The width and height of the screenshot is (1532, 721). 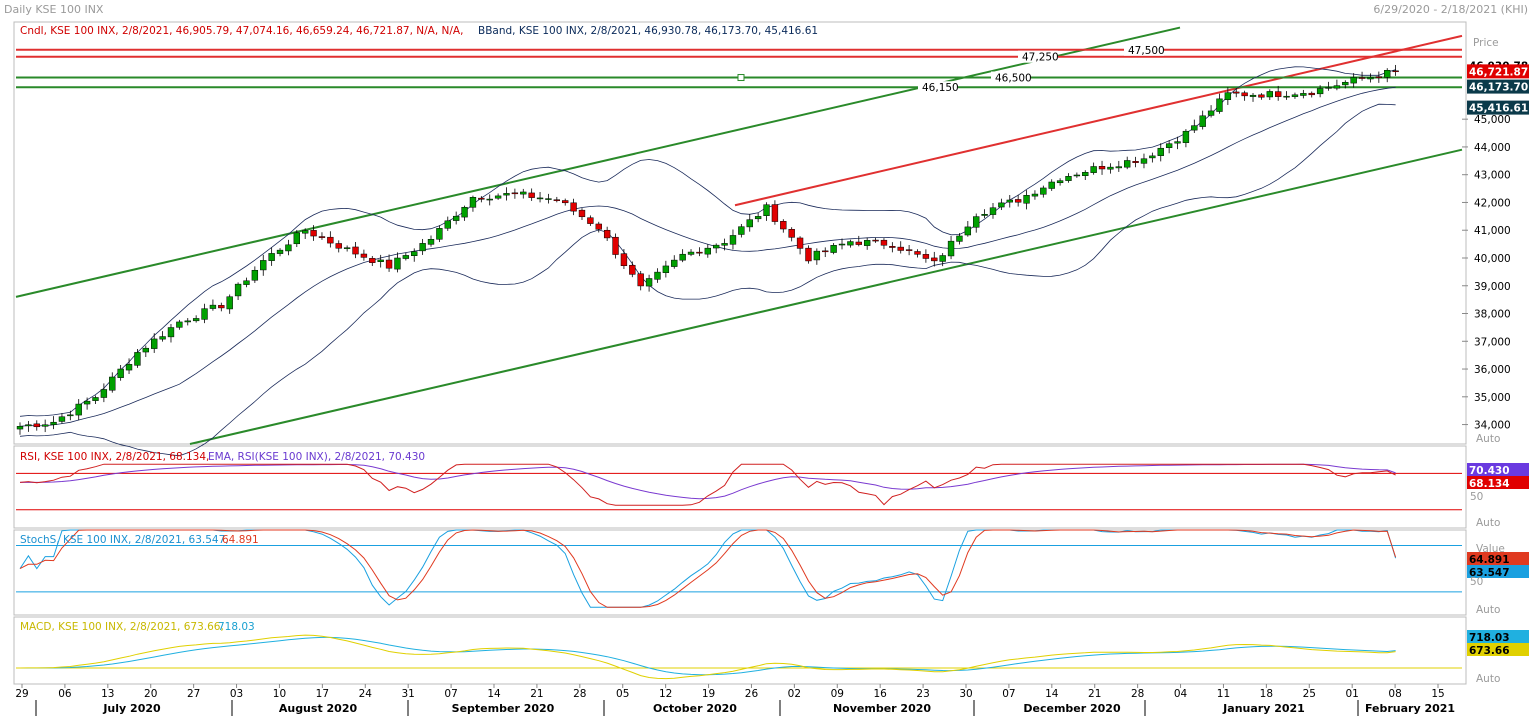 What do you see at coordinates (752, 694) in the screenshot?
I see `x-day-label: 26` at bounding box center [752, 694].